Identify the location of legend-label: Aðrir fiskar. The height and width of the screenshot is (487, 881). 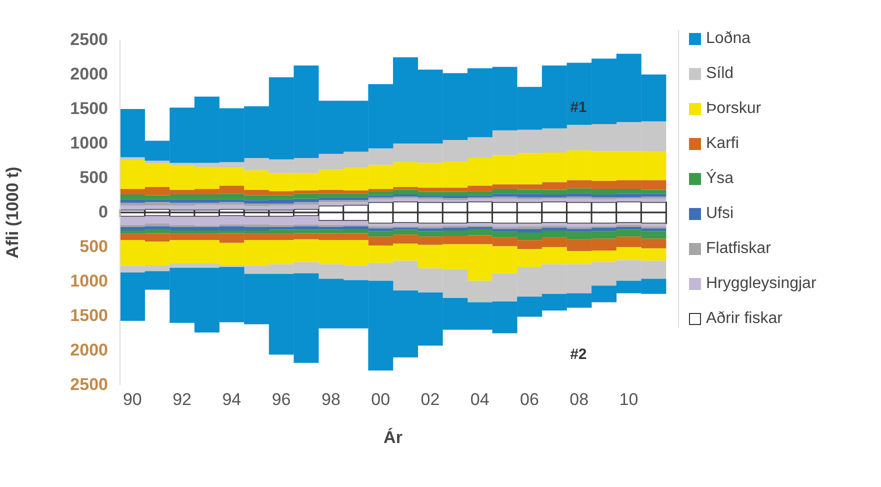
(744, 319).